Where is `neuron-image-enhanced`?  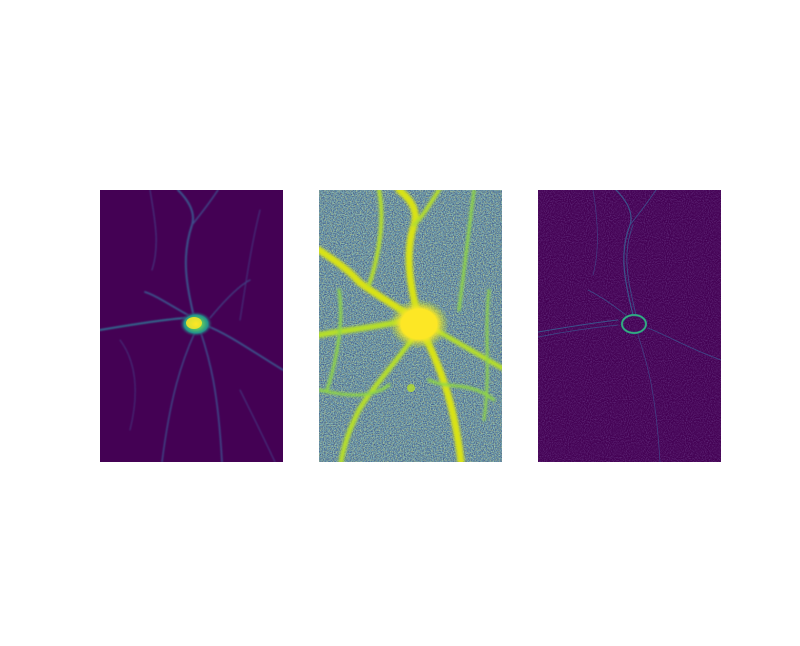
neuron-image-enhanced is located at coordinates (410, 326).